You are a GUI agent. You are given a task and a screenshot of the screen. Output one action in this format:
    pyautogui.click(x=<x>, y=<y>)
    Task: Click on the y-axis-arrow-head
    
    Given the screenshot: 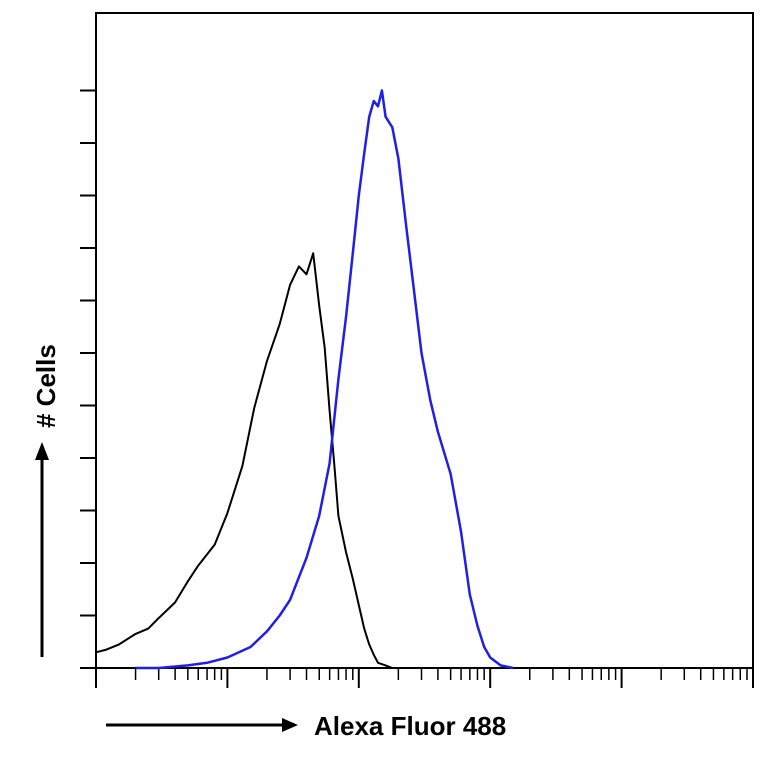 What is the action you would take?
    pyautogui.click(x=42, y=451)
    